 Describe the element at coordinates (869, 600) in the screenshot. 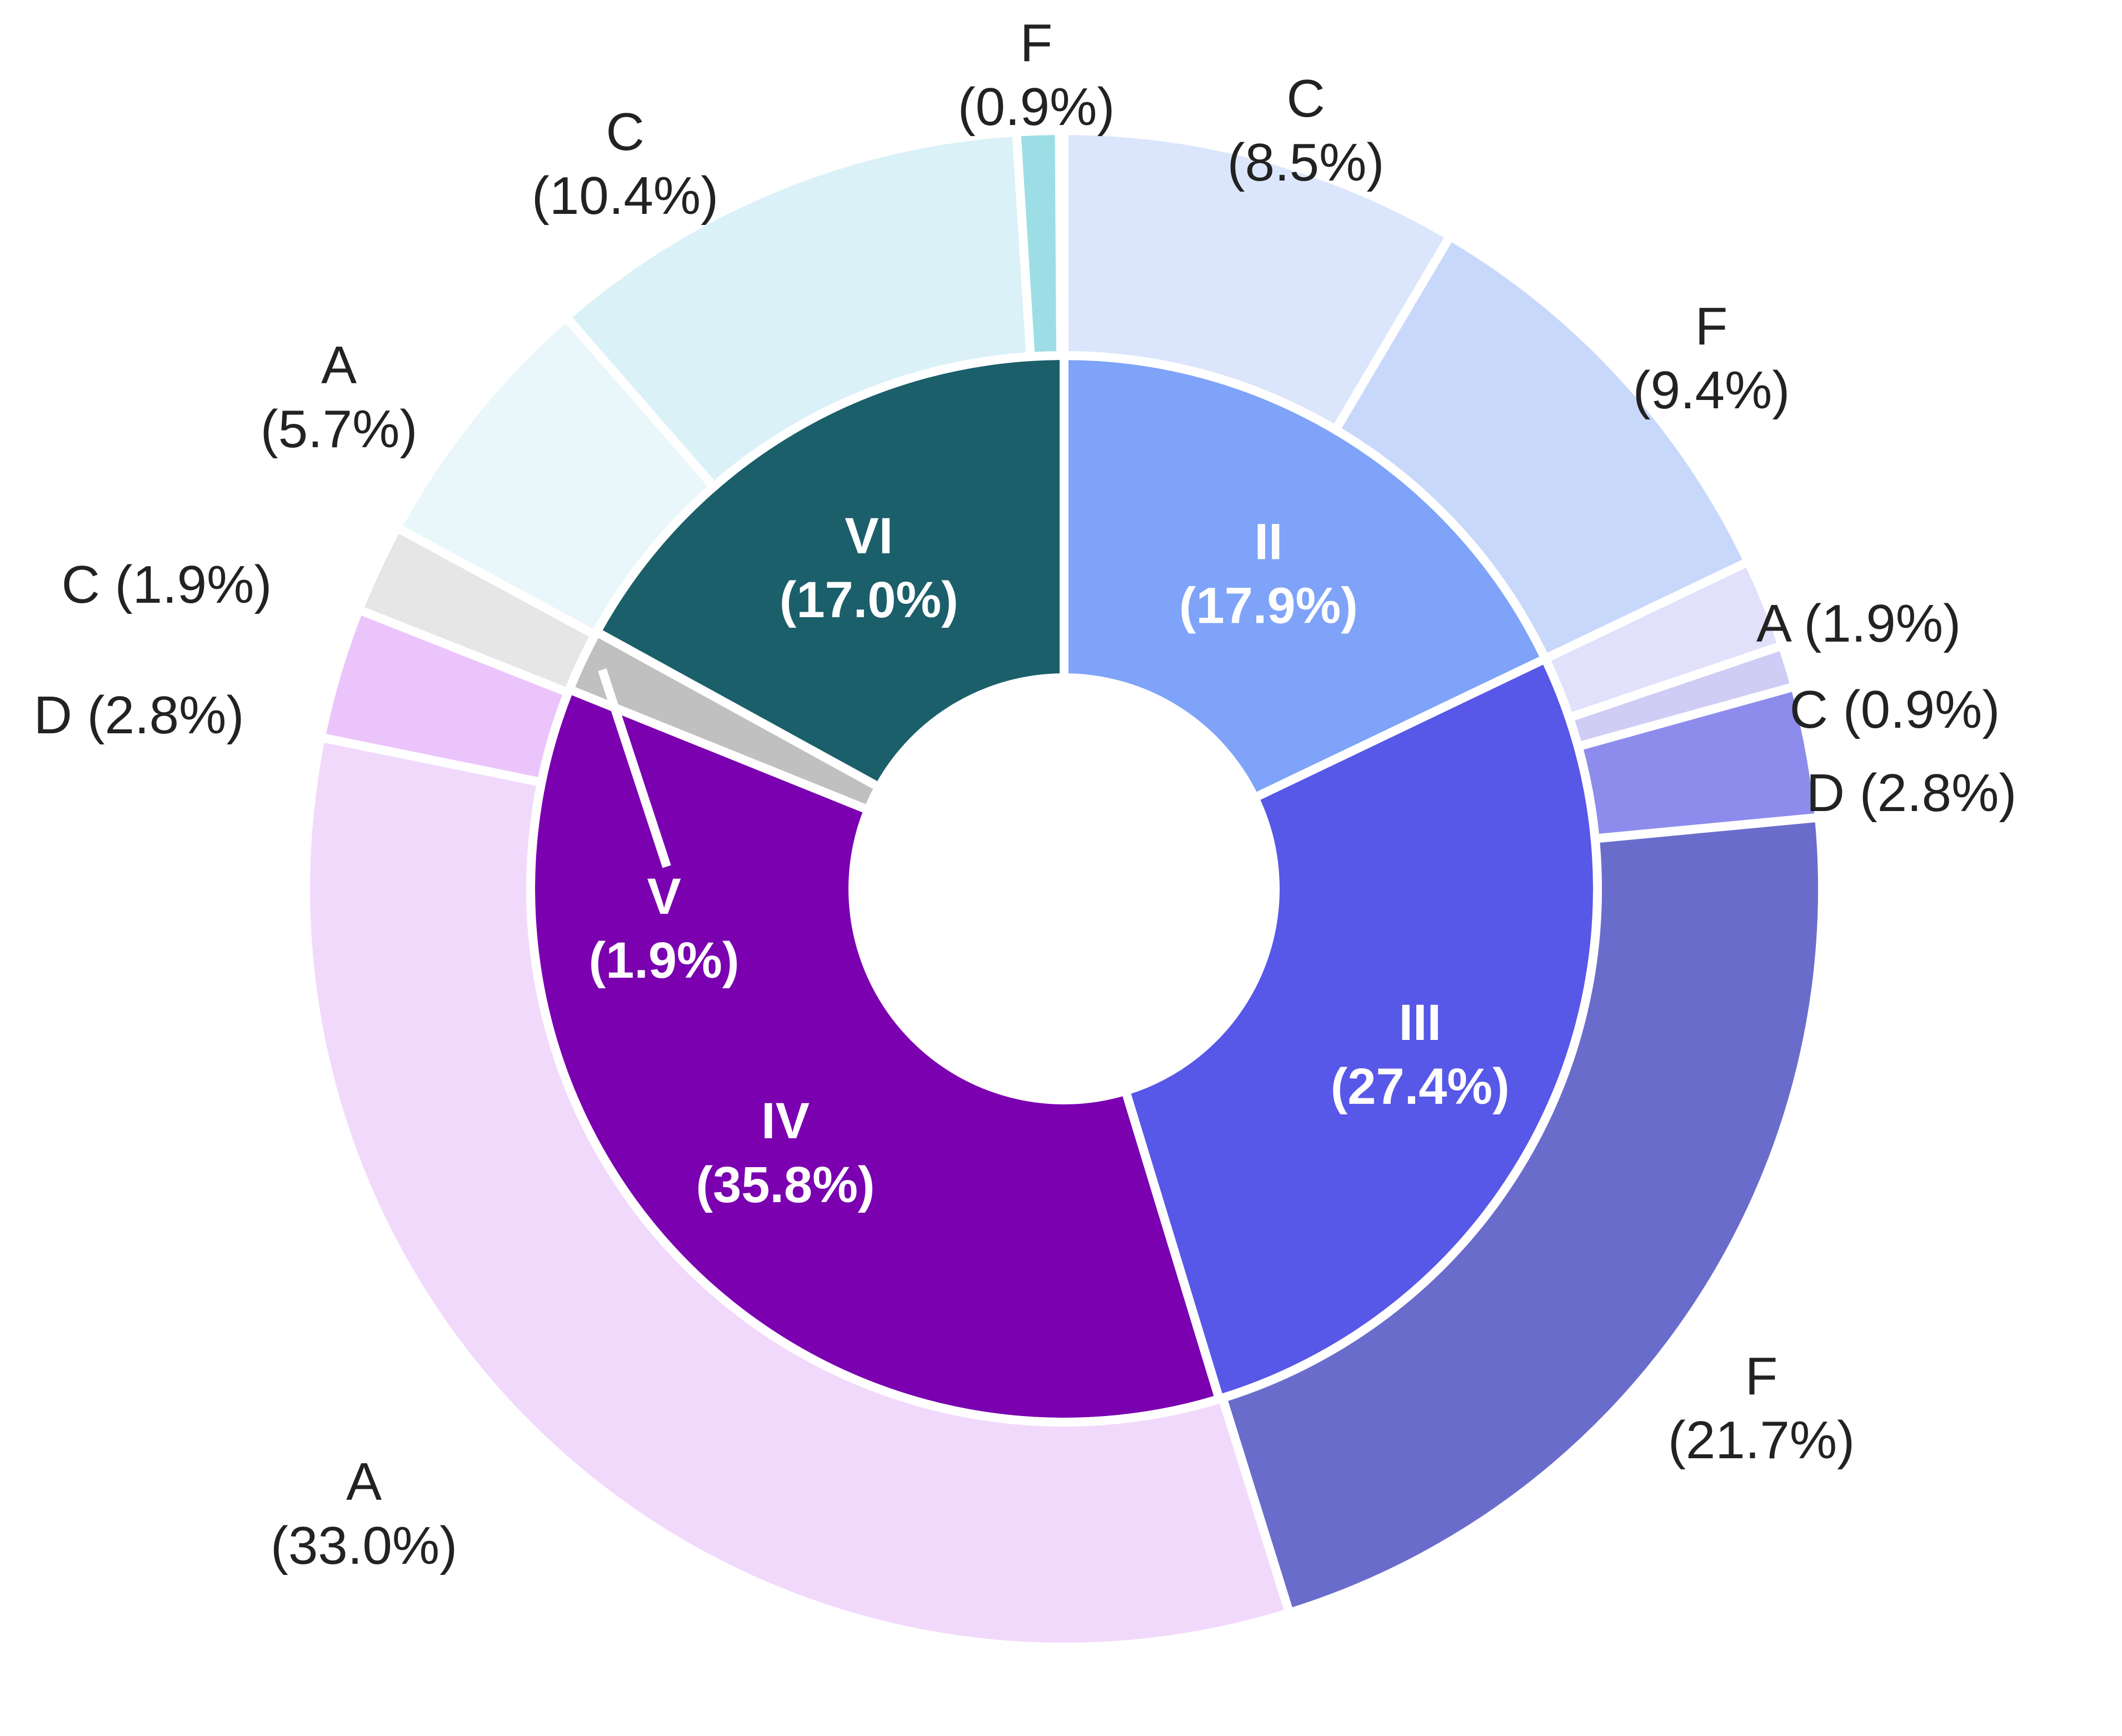

I see `inner-value-label-vi: (17.0%)` at that location.